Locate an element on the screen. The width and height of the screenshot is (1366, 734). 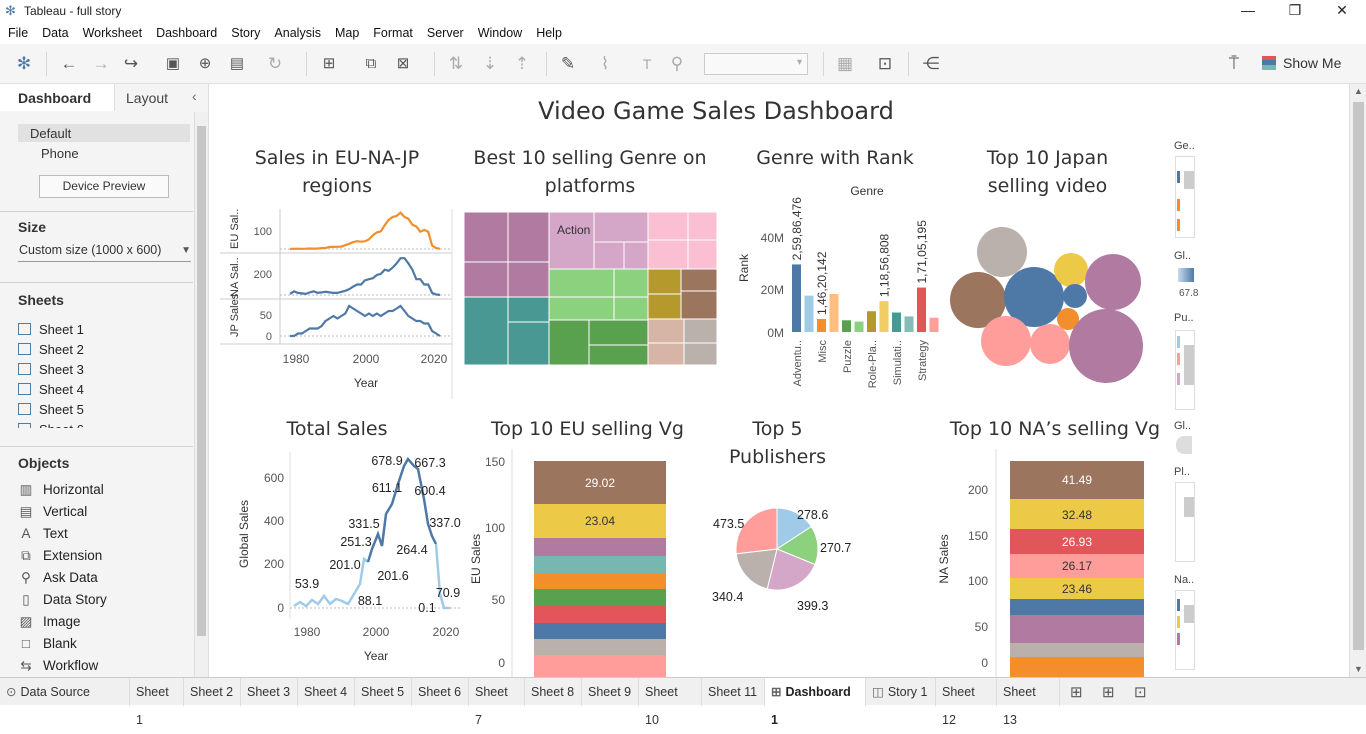
refresh-icon: ↻ is located at coordinates (275, 64).